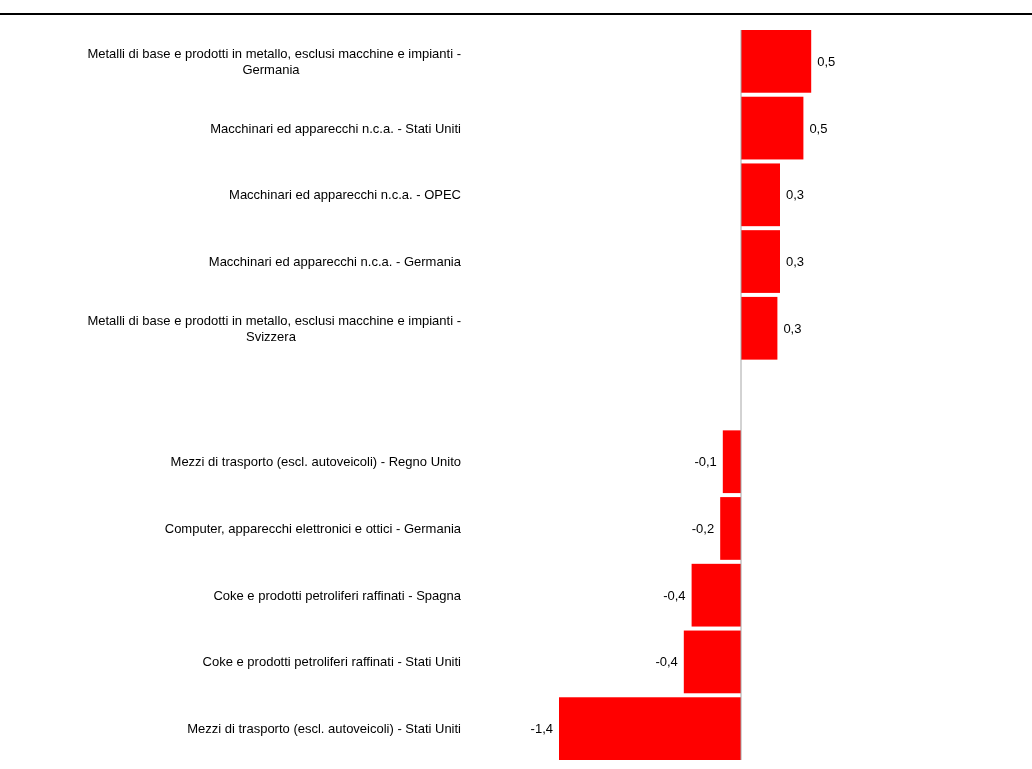 Image resolution: width=1032 pixels, height=769 pixels. I want to click on y-tick-label: Macchinari ed apparecchi n.c.a. - Stati Uniti, so click(336, 128).